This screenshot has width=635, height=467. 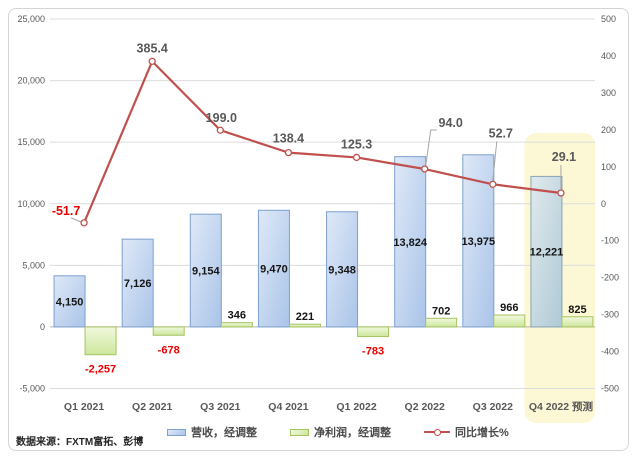 I want to click on left-axis-tick: 25,000, so click(x=31, y=19).